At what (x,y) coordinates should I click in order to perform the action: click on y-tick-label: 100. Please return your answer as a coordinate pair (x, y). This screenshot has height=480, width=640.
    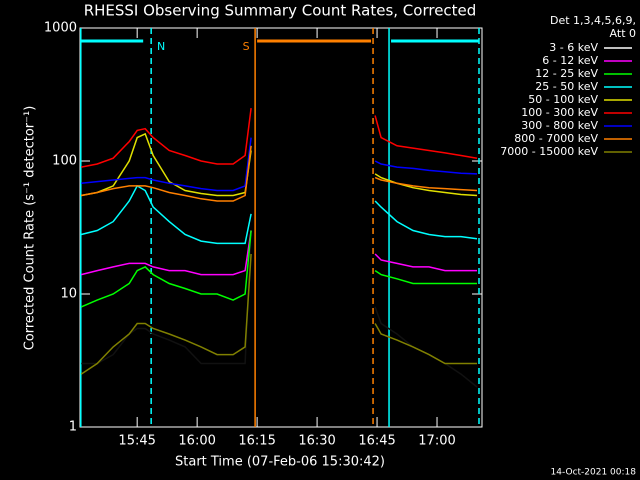
    Looking at the image, I should click on (64, 161).